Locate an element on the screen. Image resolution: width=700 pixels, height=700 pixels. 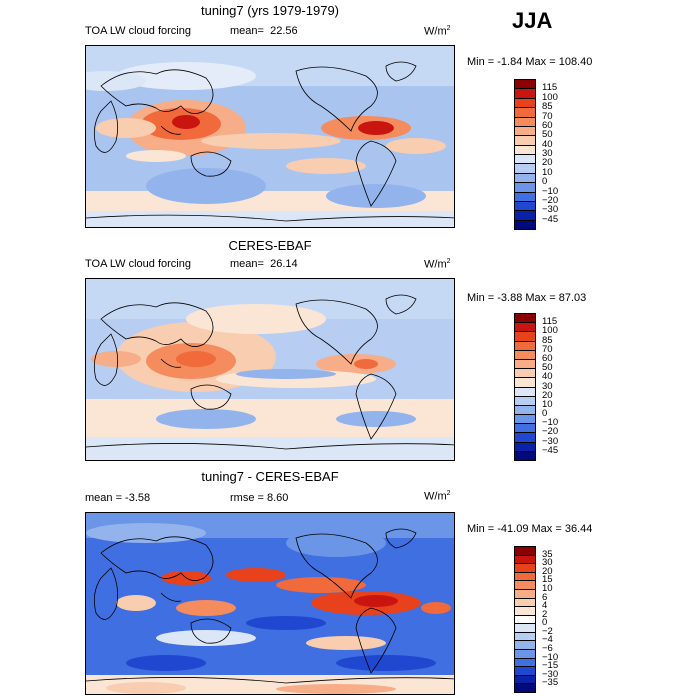
panel-3-mean: mean = -3.58 is located at coordinates (118, 498).